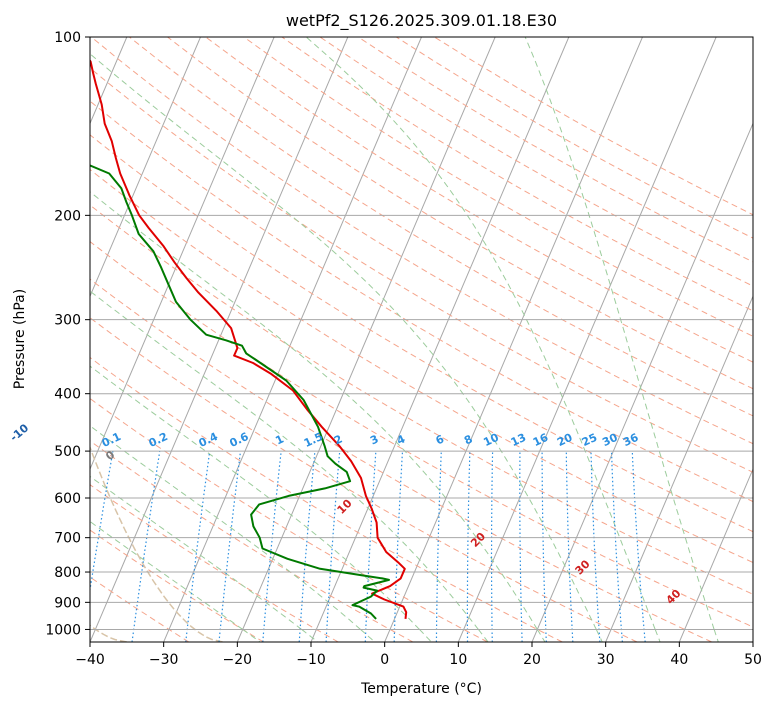 This screenshot has height=708, width=775. What do you see at coordinates (491, 440) in the screenshot?
I see `mixing-ratio-label: 10` at bounding box center [491, 440].